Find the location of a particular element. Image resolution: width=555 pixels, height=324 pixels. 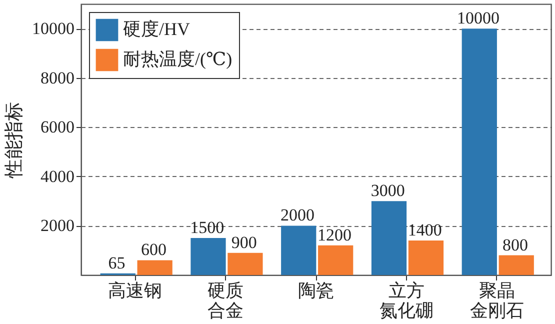

data-label: 10000 is located at coordinates (478, 18).